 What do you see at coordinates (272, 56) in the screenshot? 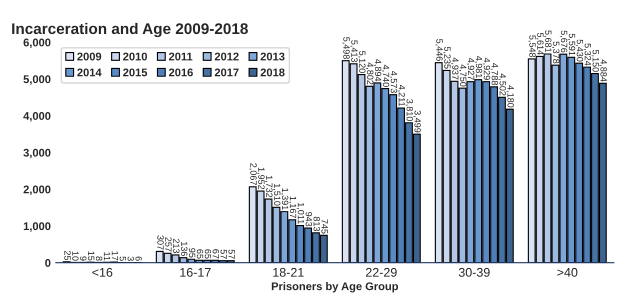
I see `legend-label: 2013` at bounding box center [272, 56].